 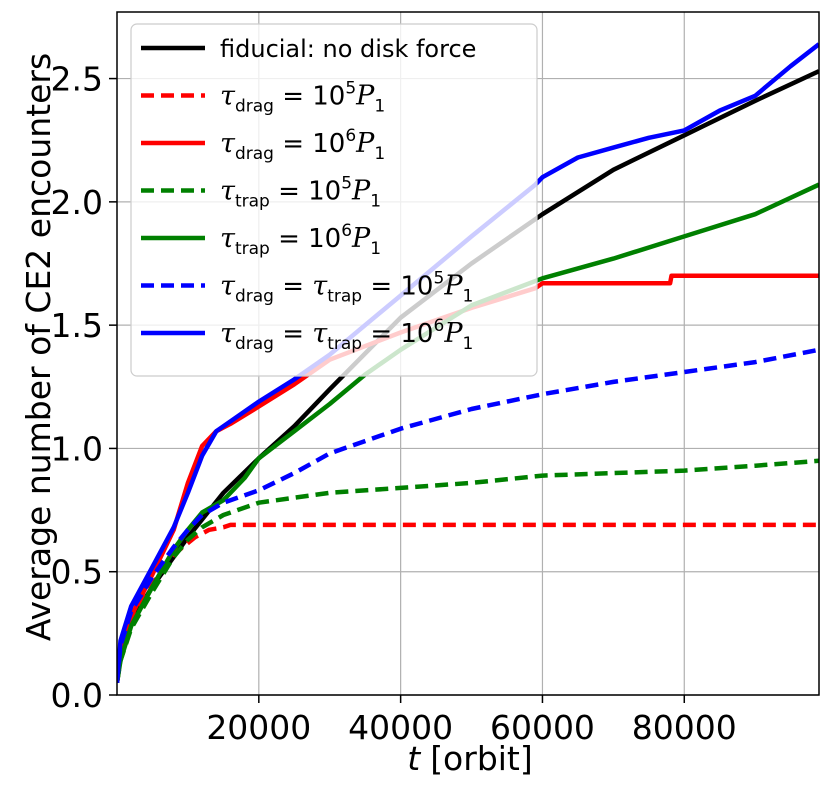 I want to click on legend-label-6: τdrag = τtrap = 105P1, so click(x=346, y=288).